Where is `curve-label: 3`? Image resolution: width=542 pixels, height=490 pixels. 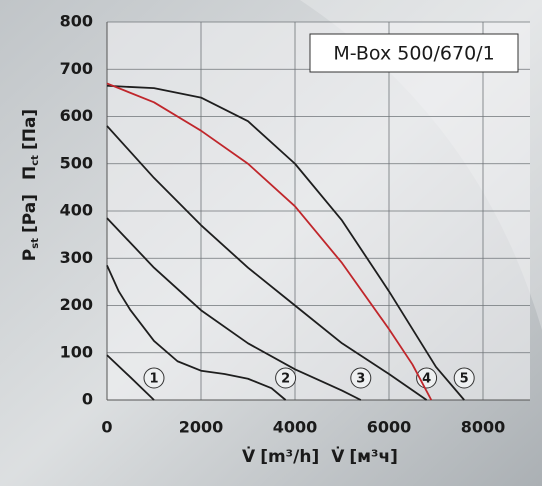 curve-label: 3 is located at coordinates (360, 379).